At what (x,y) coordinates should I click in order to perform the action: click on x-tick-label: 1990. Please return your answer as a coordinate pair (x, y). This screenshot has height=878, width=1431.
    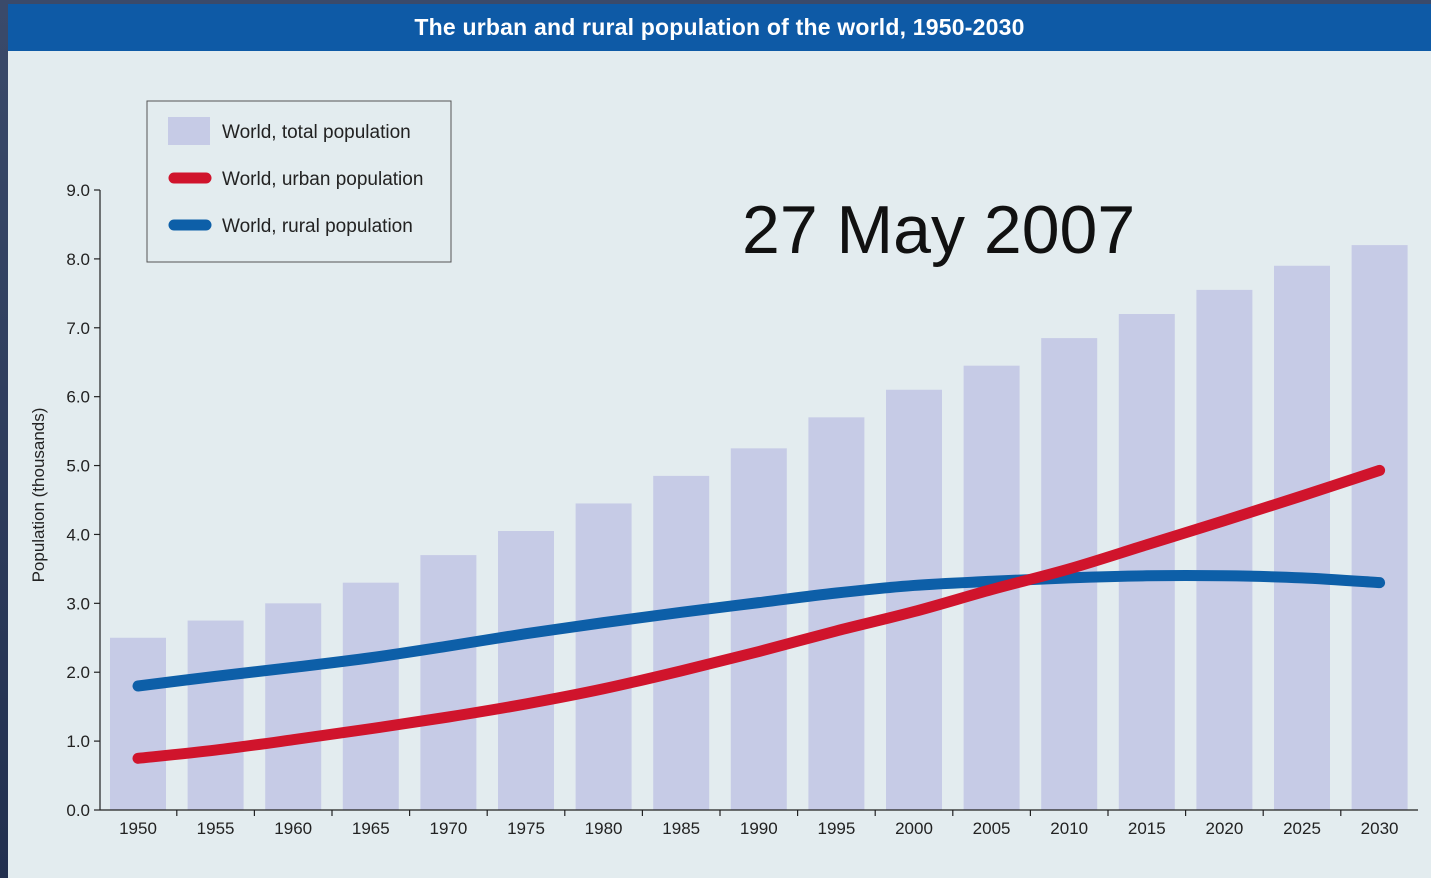
    Looking at the image, I should click on (759, 828).